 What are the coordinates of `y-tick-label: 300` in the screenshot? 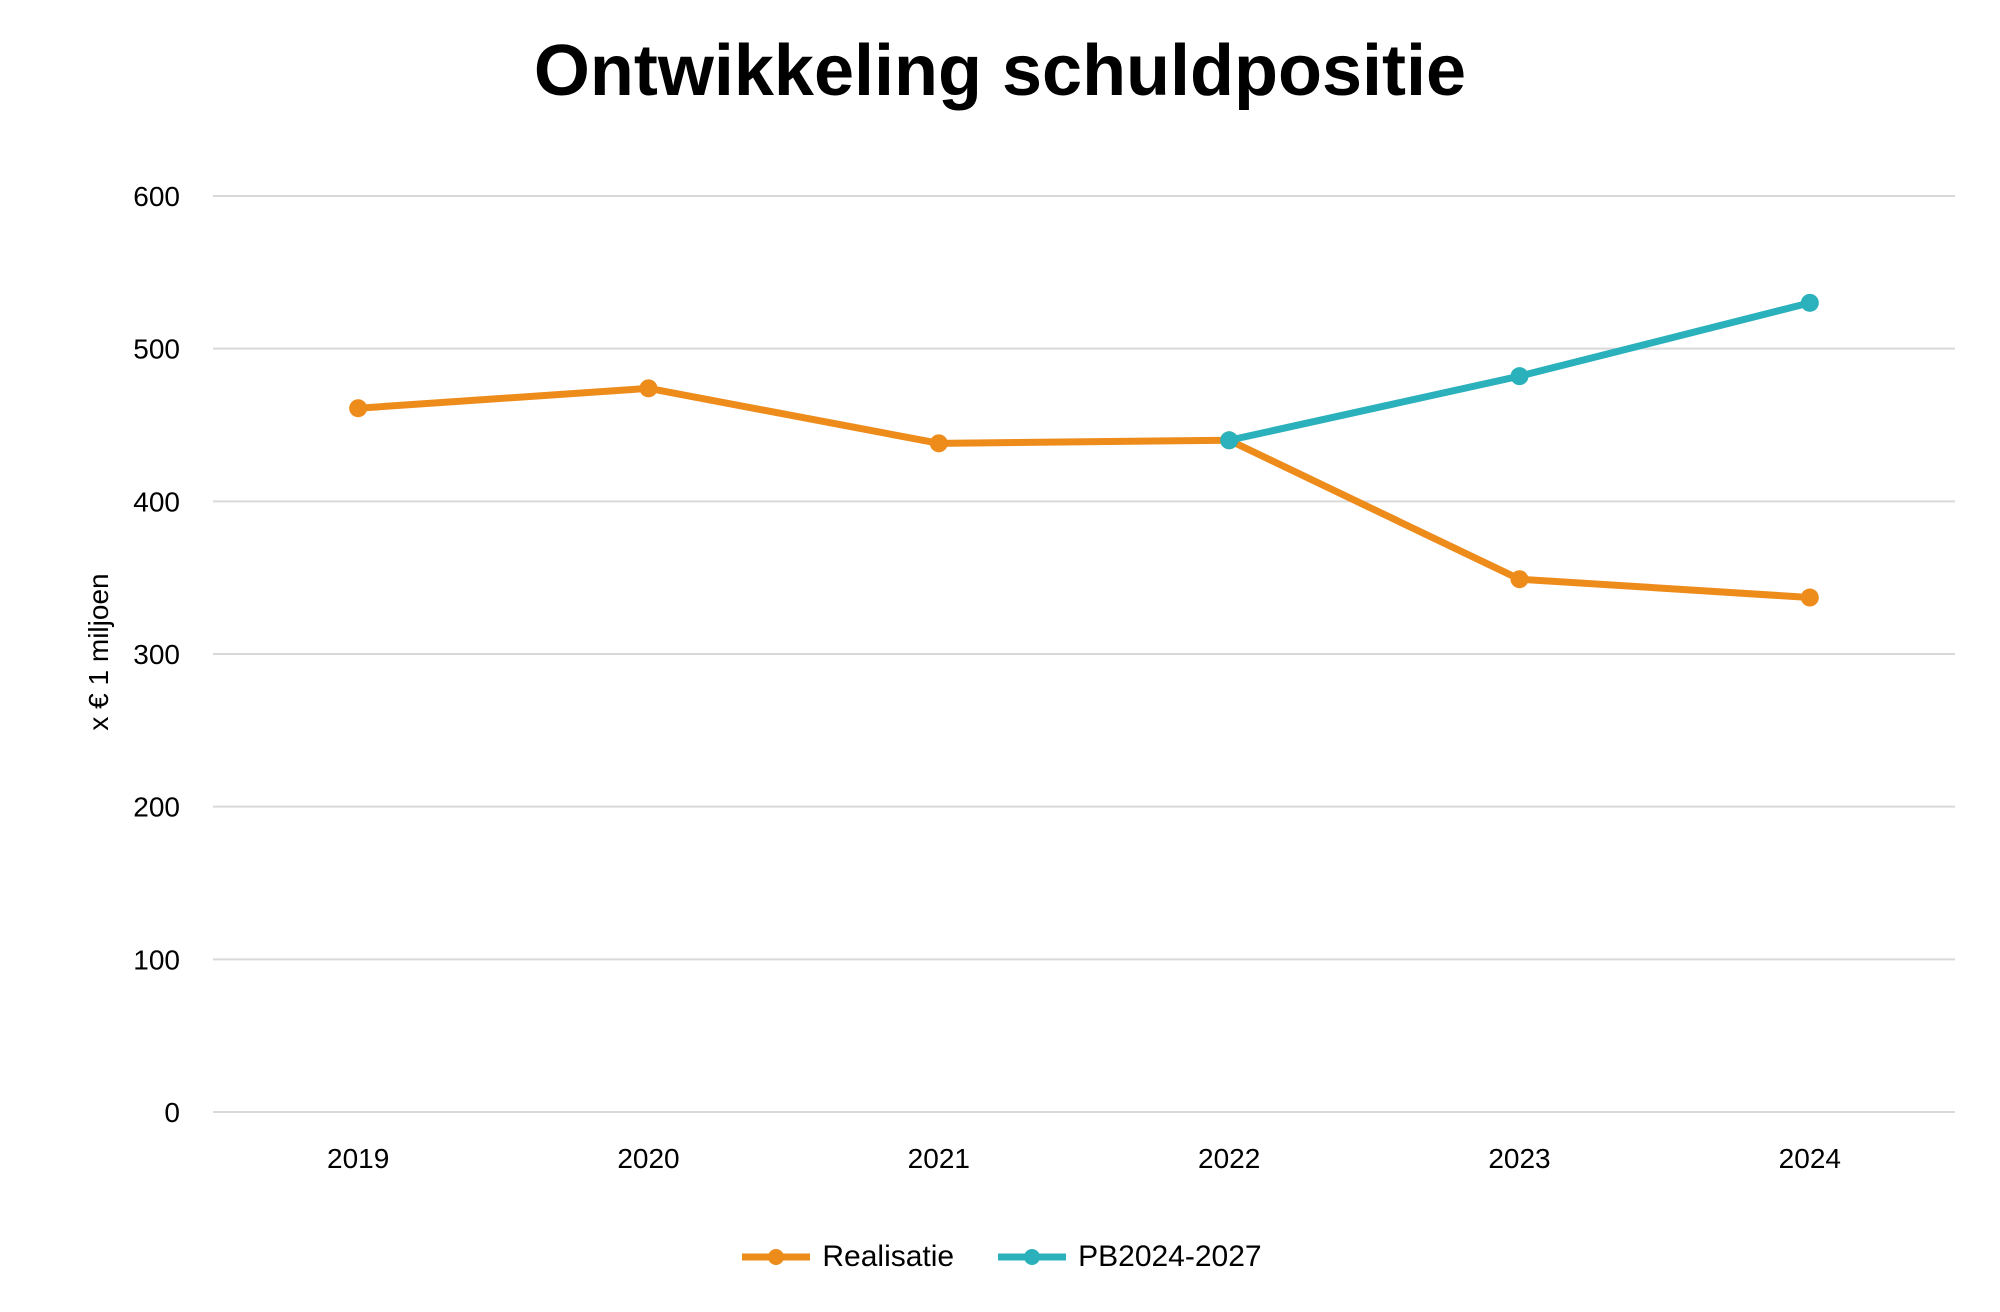 It's located at (156, 654).